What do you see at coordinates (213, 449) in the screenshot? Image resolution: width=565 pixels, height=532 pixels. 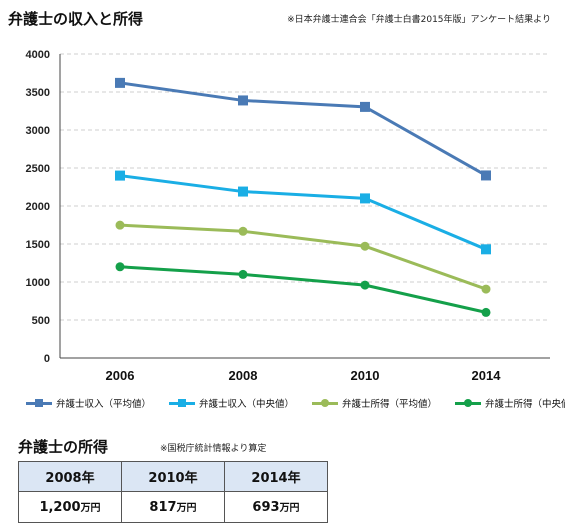 I see `income-section-note: ※国税庁統計情報より算定` at bounding box center [213, 449].